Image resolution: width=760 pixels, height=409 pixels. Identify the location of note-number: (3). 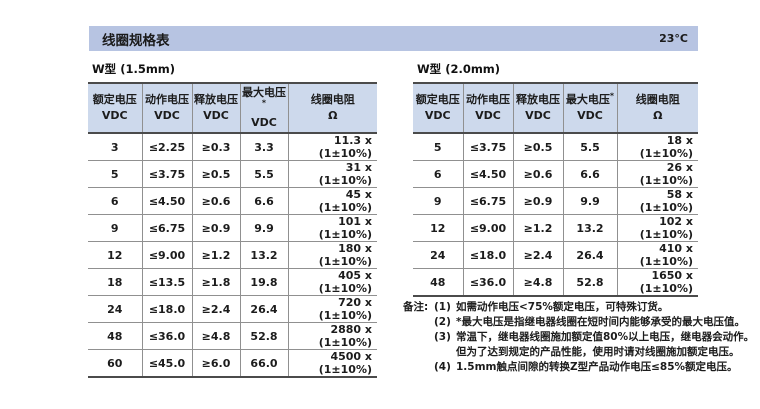
(442, 337).